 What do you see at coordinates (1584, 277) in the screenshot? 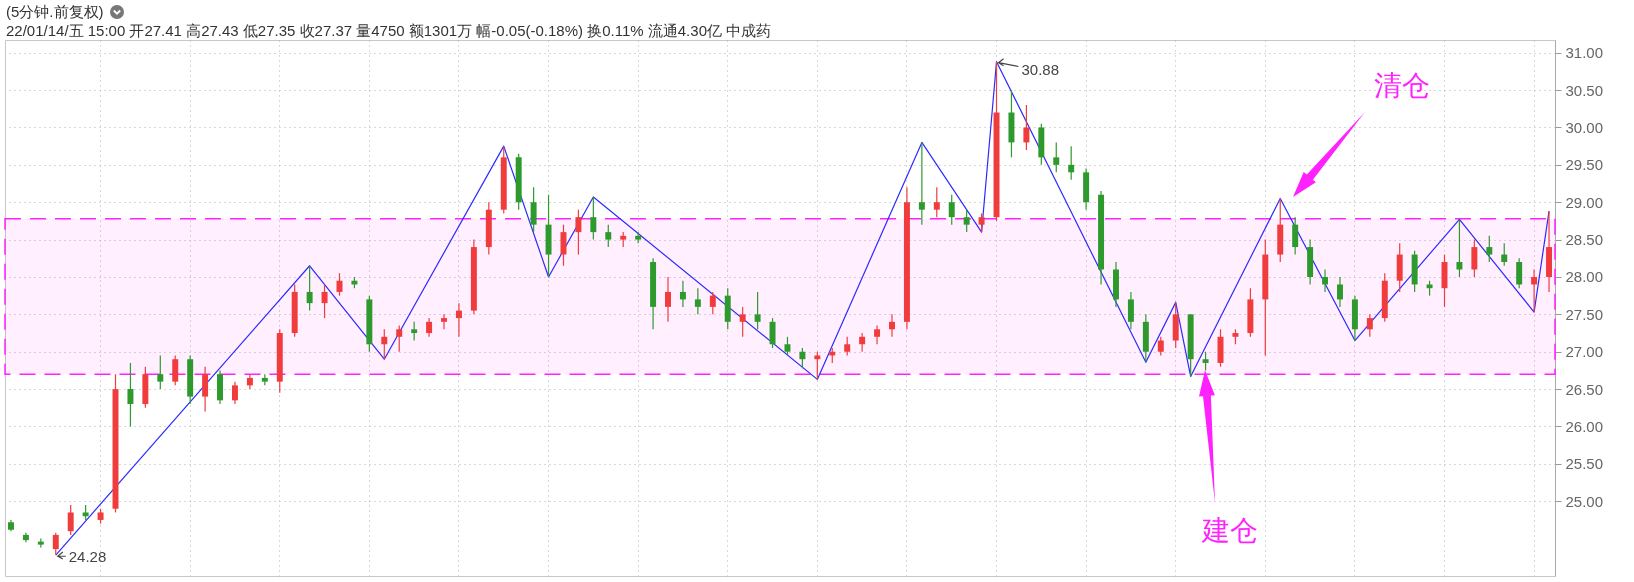
I see `y-tick-label: 28.00` at bounding box center [1584, 277].